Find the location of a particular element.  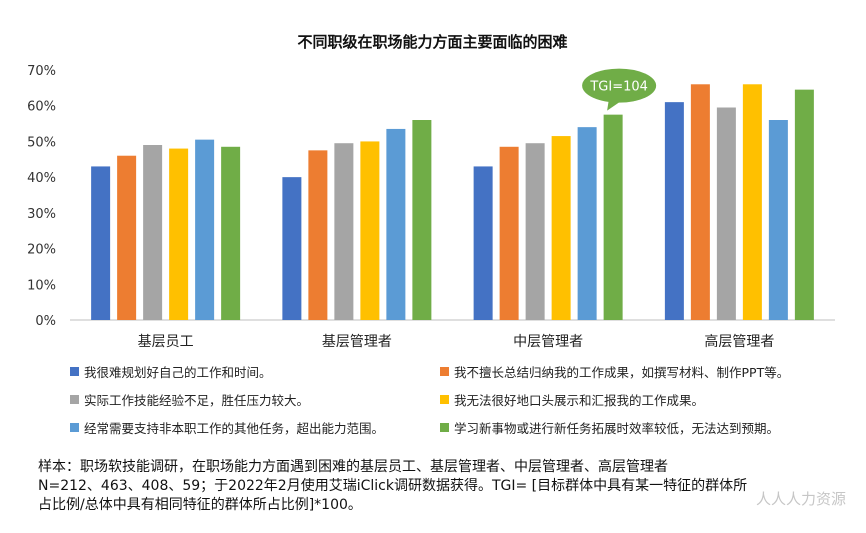

y-tick-label: 20% is located at coordinates (41, 250).